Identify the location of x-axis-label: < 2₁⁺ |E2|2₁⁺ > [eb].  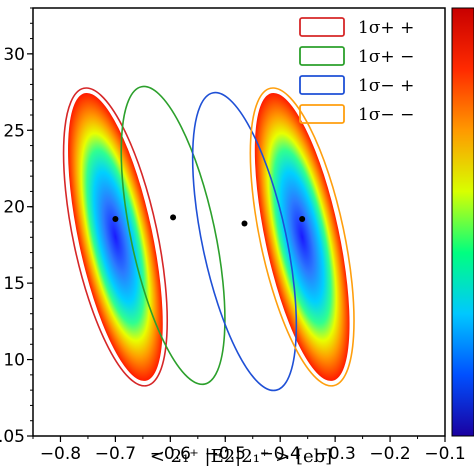
(241, 456).